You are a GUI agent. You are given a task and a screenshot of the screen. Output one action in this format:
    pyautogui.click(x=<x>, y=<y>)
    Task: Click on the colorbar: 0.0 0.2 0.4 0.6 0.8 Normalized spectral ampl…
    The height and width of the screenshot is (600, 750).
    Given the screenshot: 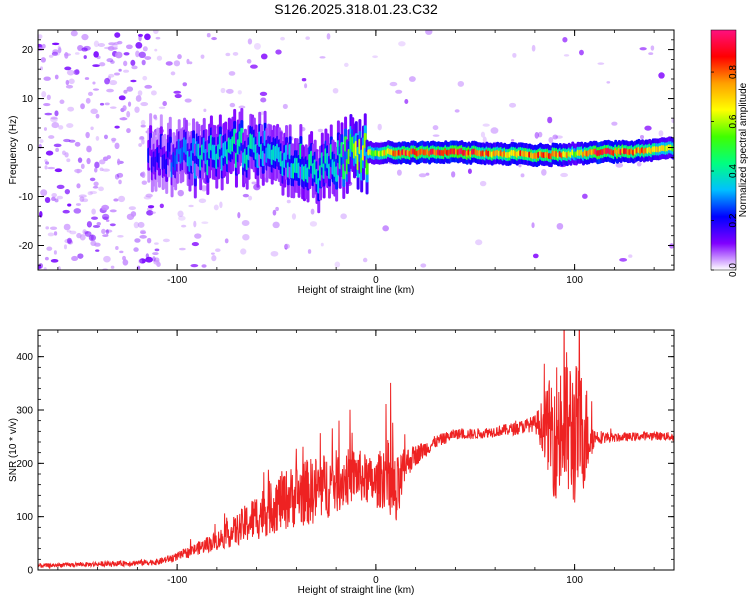 What is the action you would take?
    pyautogui.click(x=729, y=153)
    